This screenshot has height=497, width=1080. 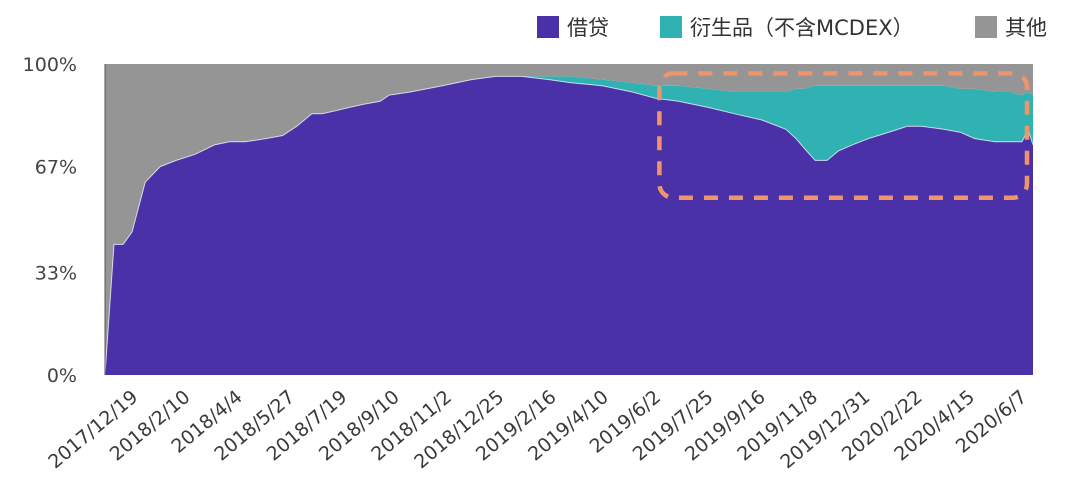 What do you see at coordinates (62, 376) in the screenshot?
I see `y-tick-label: 0%` at bounding box center [62, 376].